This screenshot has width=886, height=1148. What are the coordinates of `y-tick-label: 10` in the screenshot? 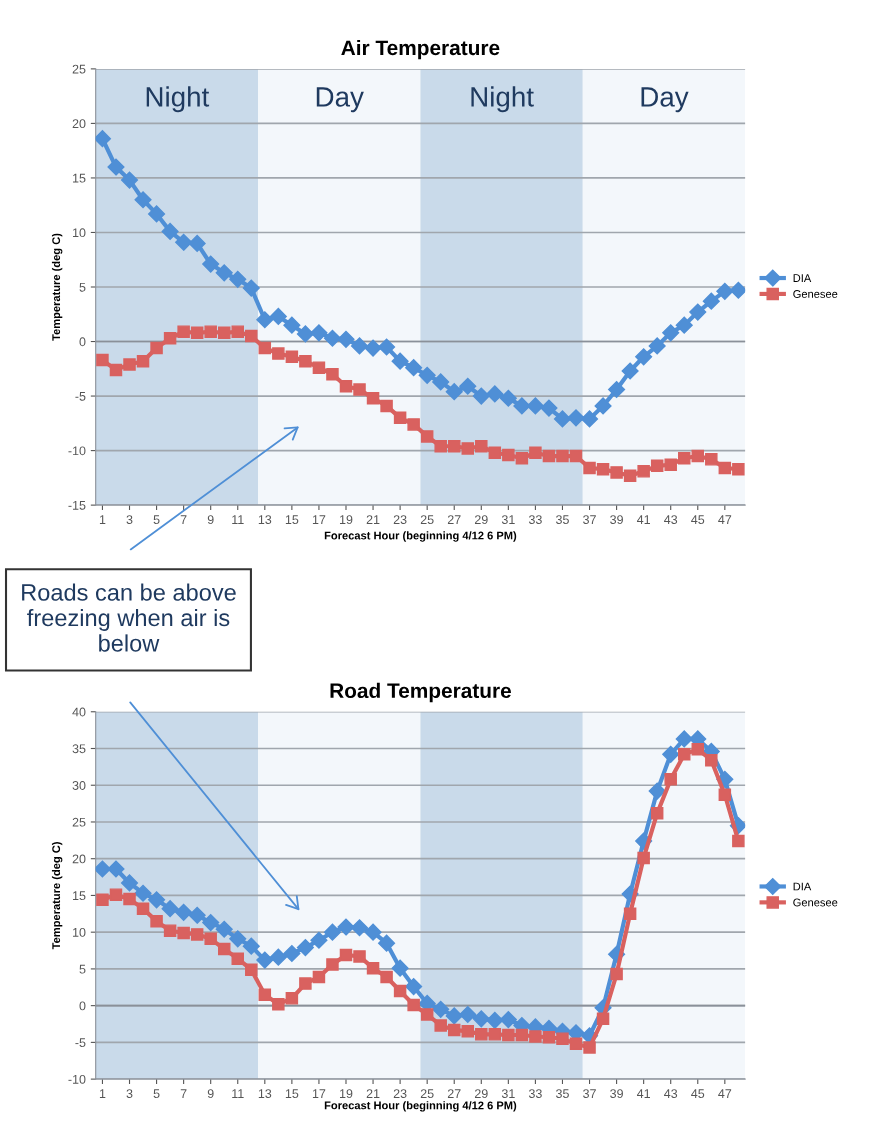 It's located at (79, 932).